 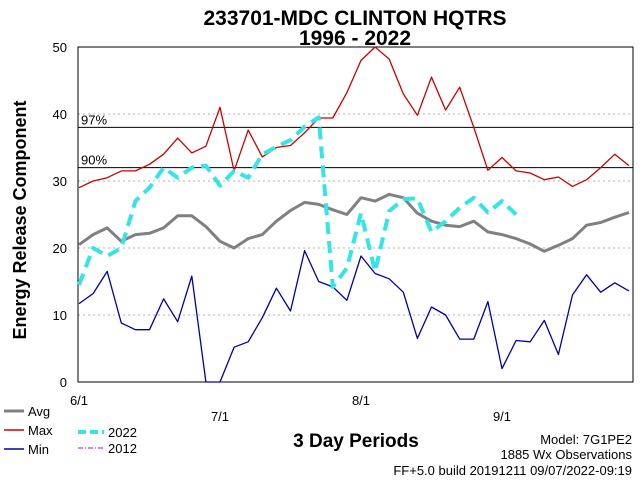 What do you see at coordinates (60, 47) in the screenshot?
I see `y-tick-50: 50` at bounding box center [60, 47].